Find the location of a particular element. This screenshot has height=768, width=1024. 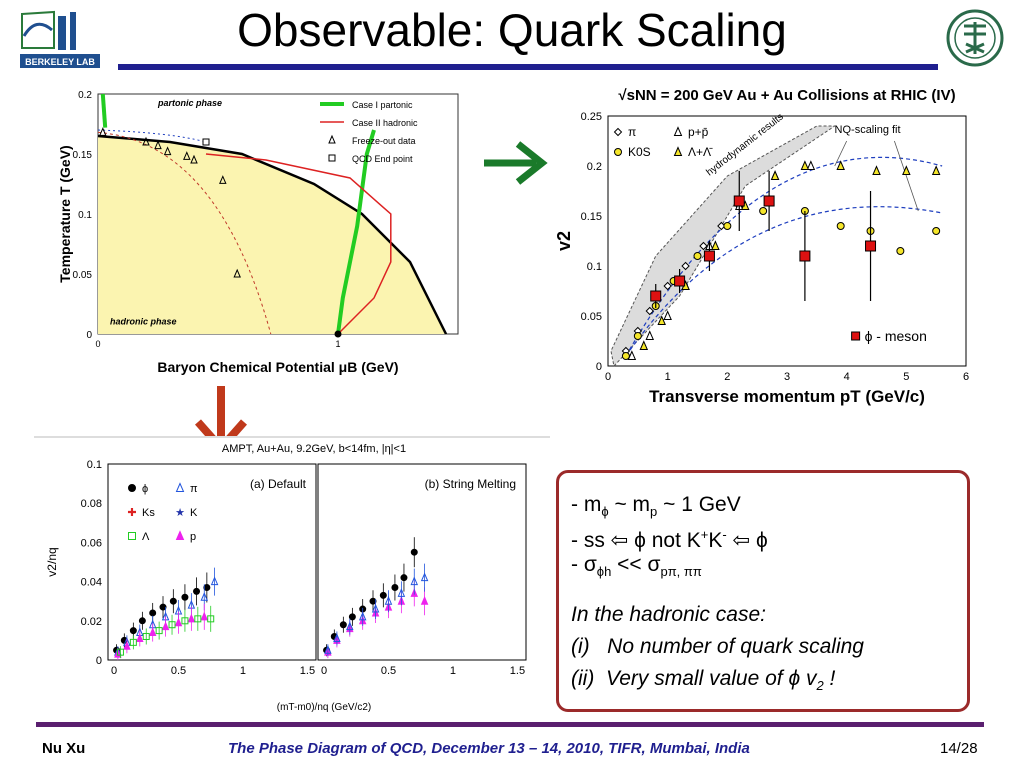

y-axis-label: v2/nq is located at coordinates (52, 561).